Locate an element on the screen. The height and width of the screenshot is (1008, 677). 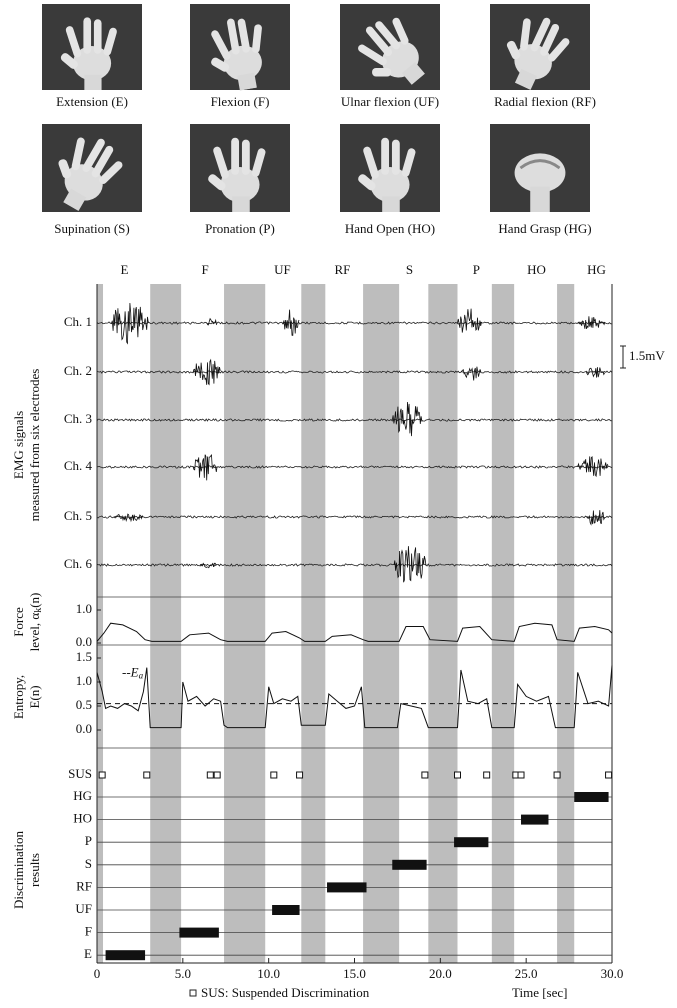
threshold-label-sub: a is located at coordinates (141, 676).